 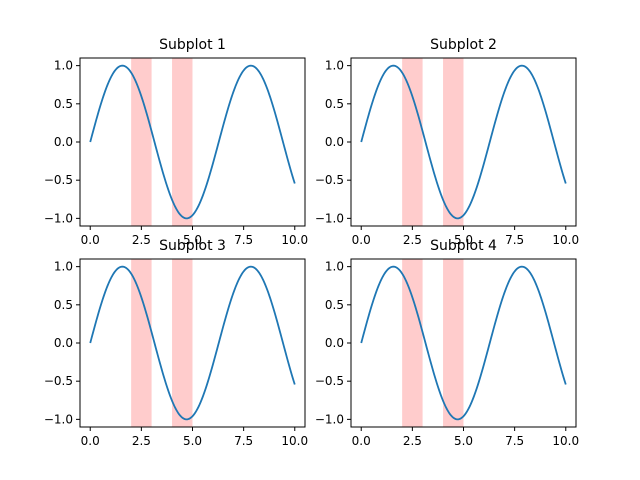 I want to click on subplot-title: Subplot 2, so click(x=463, y=45).